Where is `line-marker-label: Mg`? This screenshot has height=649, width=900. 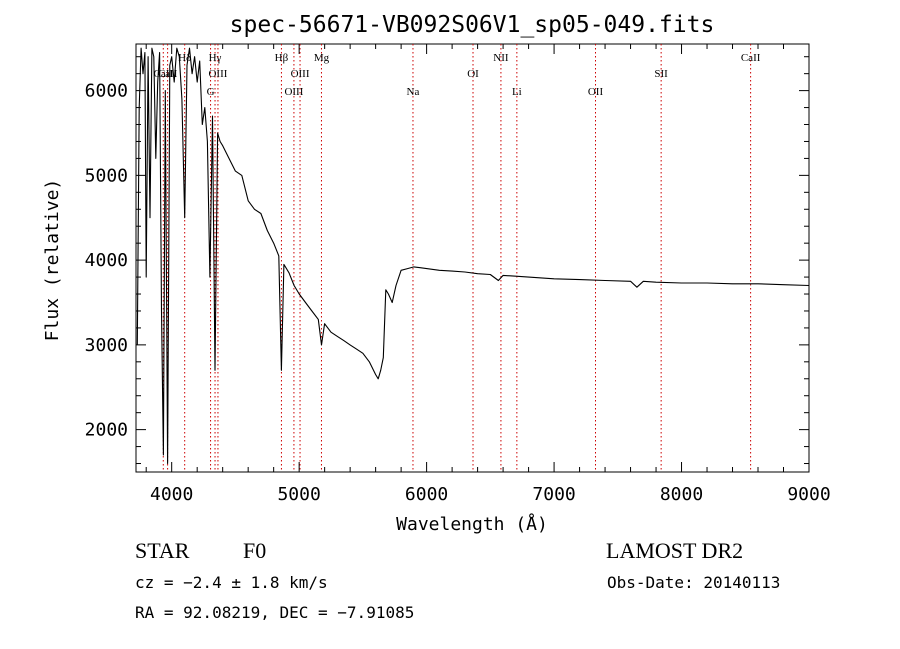 line-marker-label: Mg is located at coordinates (322, 58).